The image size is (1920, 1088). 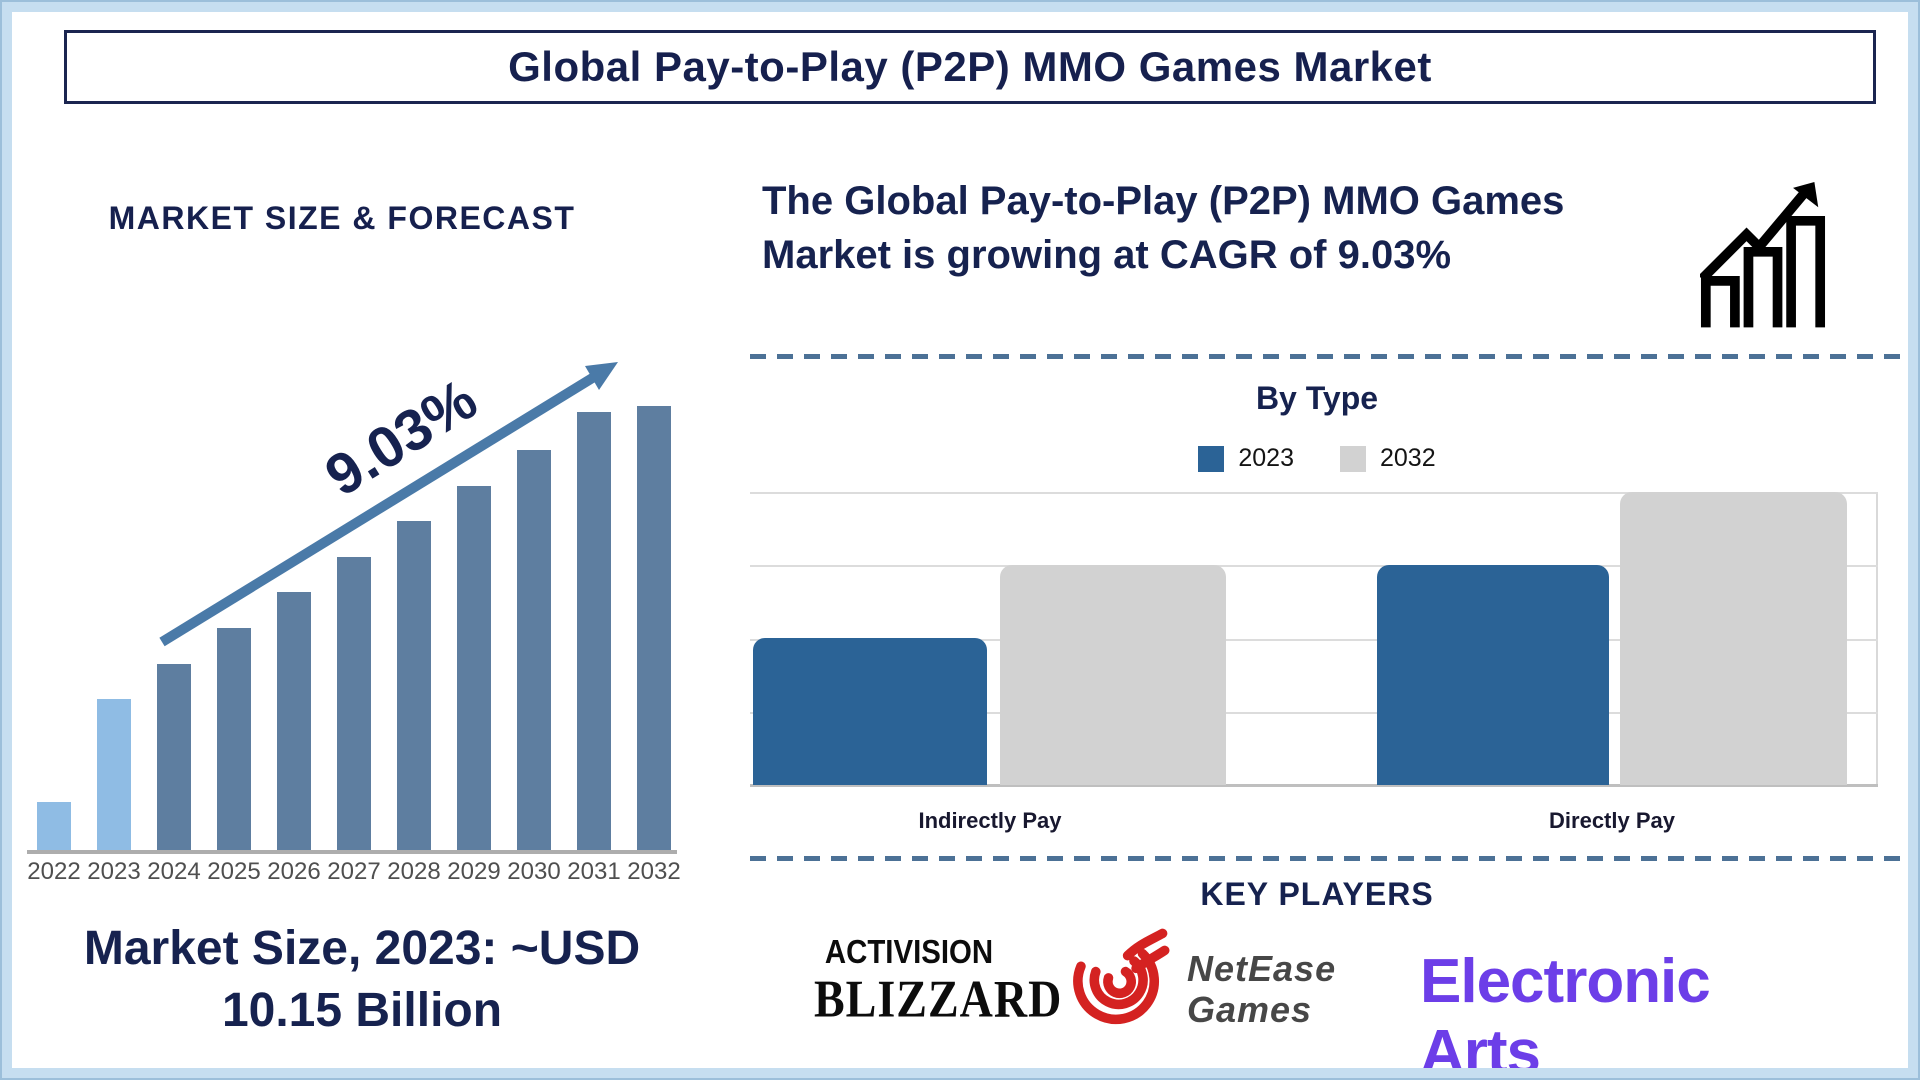 What do you see at coordinates (1314, 785) in the screenshot?
I see `x-axis-line` at bounding box center [1314, 785].